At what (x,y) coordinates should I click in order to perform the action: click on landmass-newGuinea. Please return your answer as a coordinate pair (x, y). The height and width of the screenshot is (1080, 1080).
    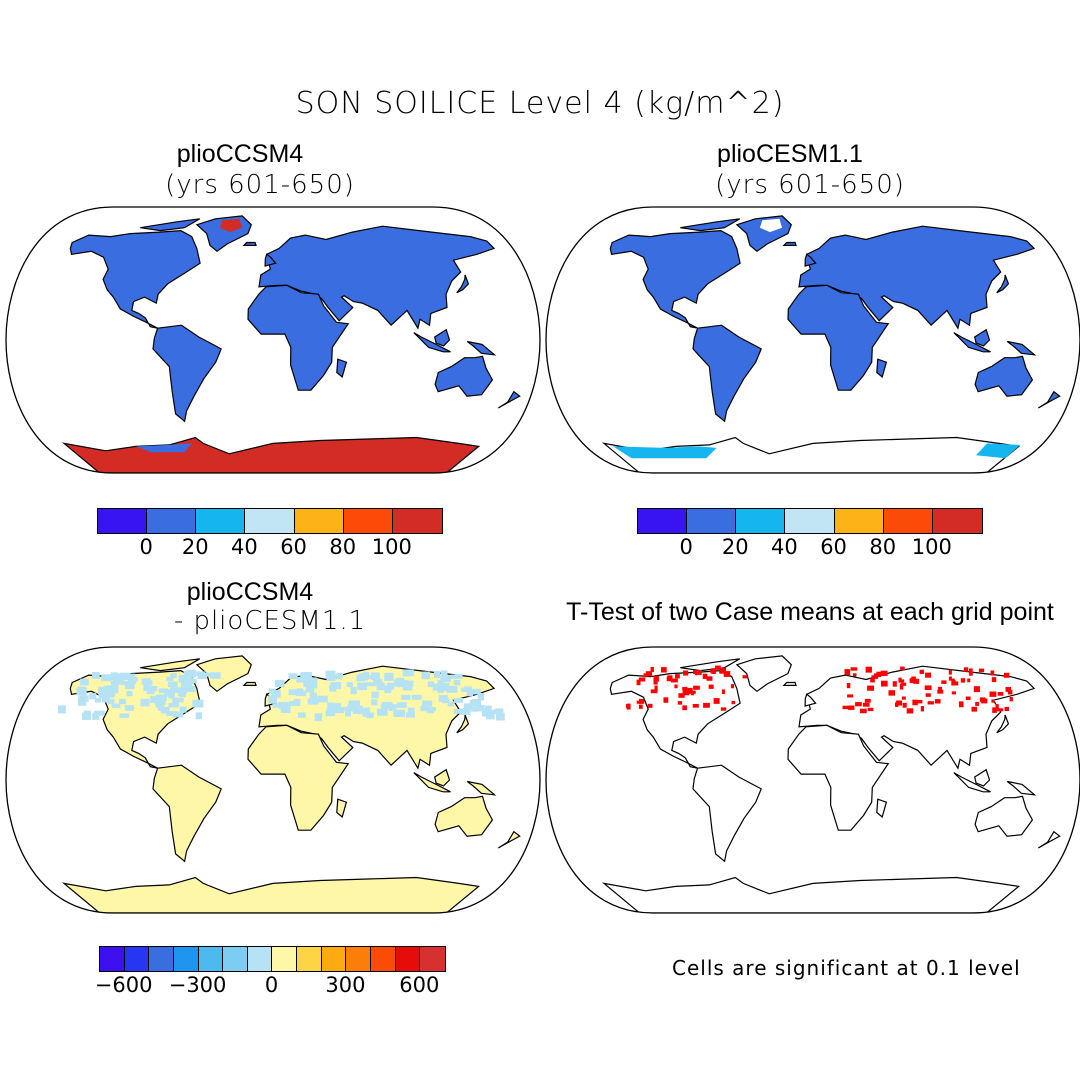
    Looking at the image, I should click on (481, 788).